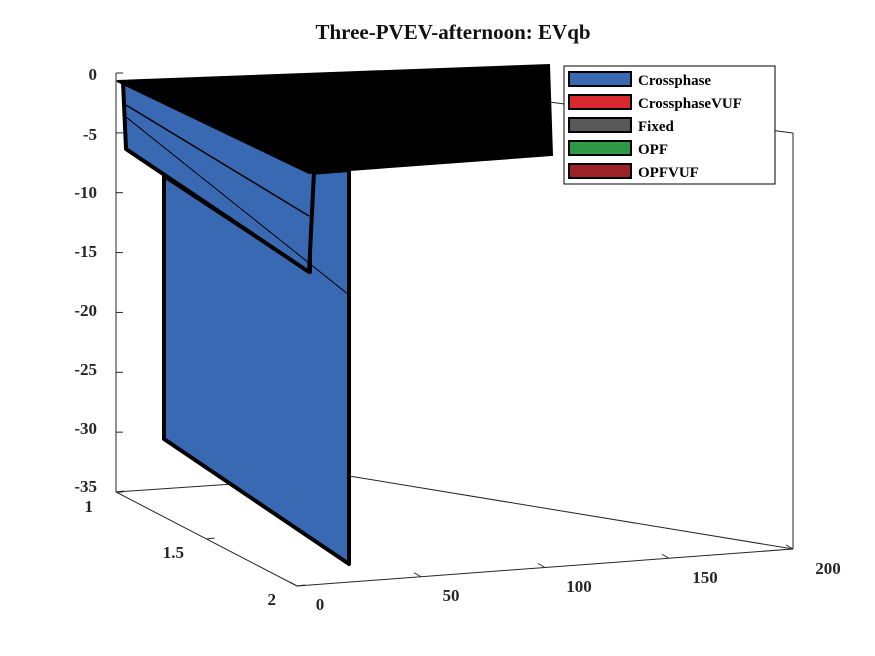 Image resolution: width=875 pixels, height=656 pixels. What do you see at coordinates (674, 81) in the screenshot?
I see `legend-label: Crossphase` at bounding box center [674, 81].